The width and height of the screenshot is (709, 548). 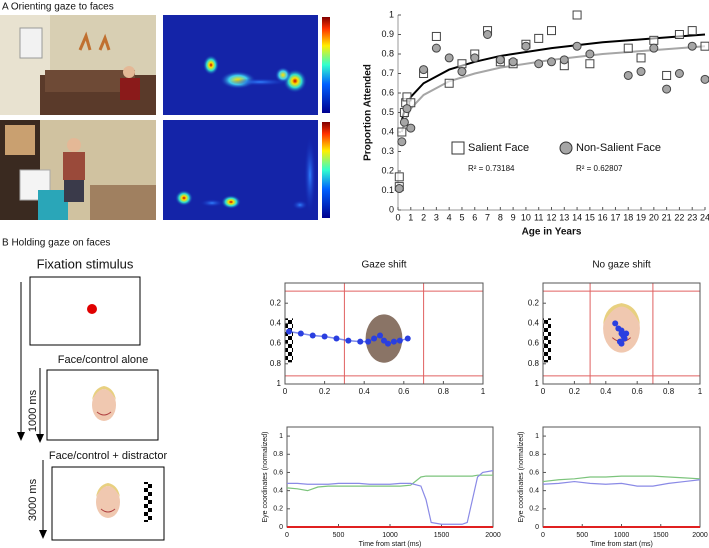 What do you see at coordinates (85, 263) in the screenshot?
I see `step-title: Fixation stimulus` at bounding box center [85, 263].